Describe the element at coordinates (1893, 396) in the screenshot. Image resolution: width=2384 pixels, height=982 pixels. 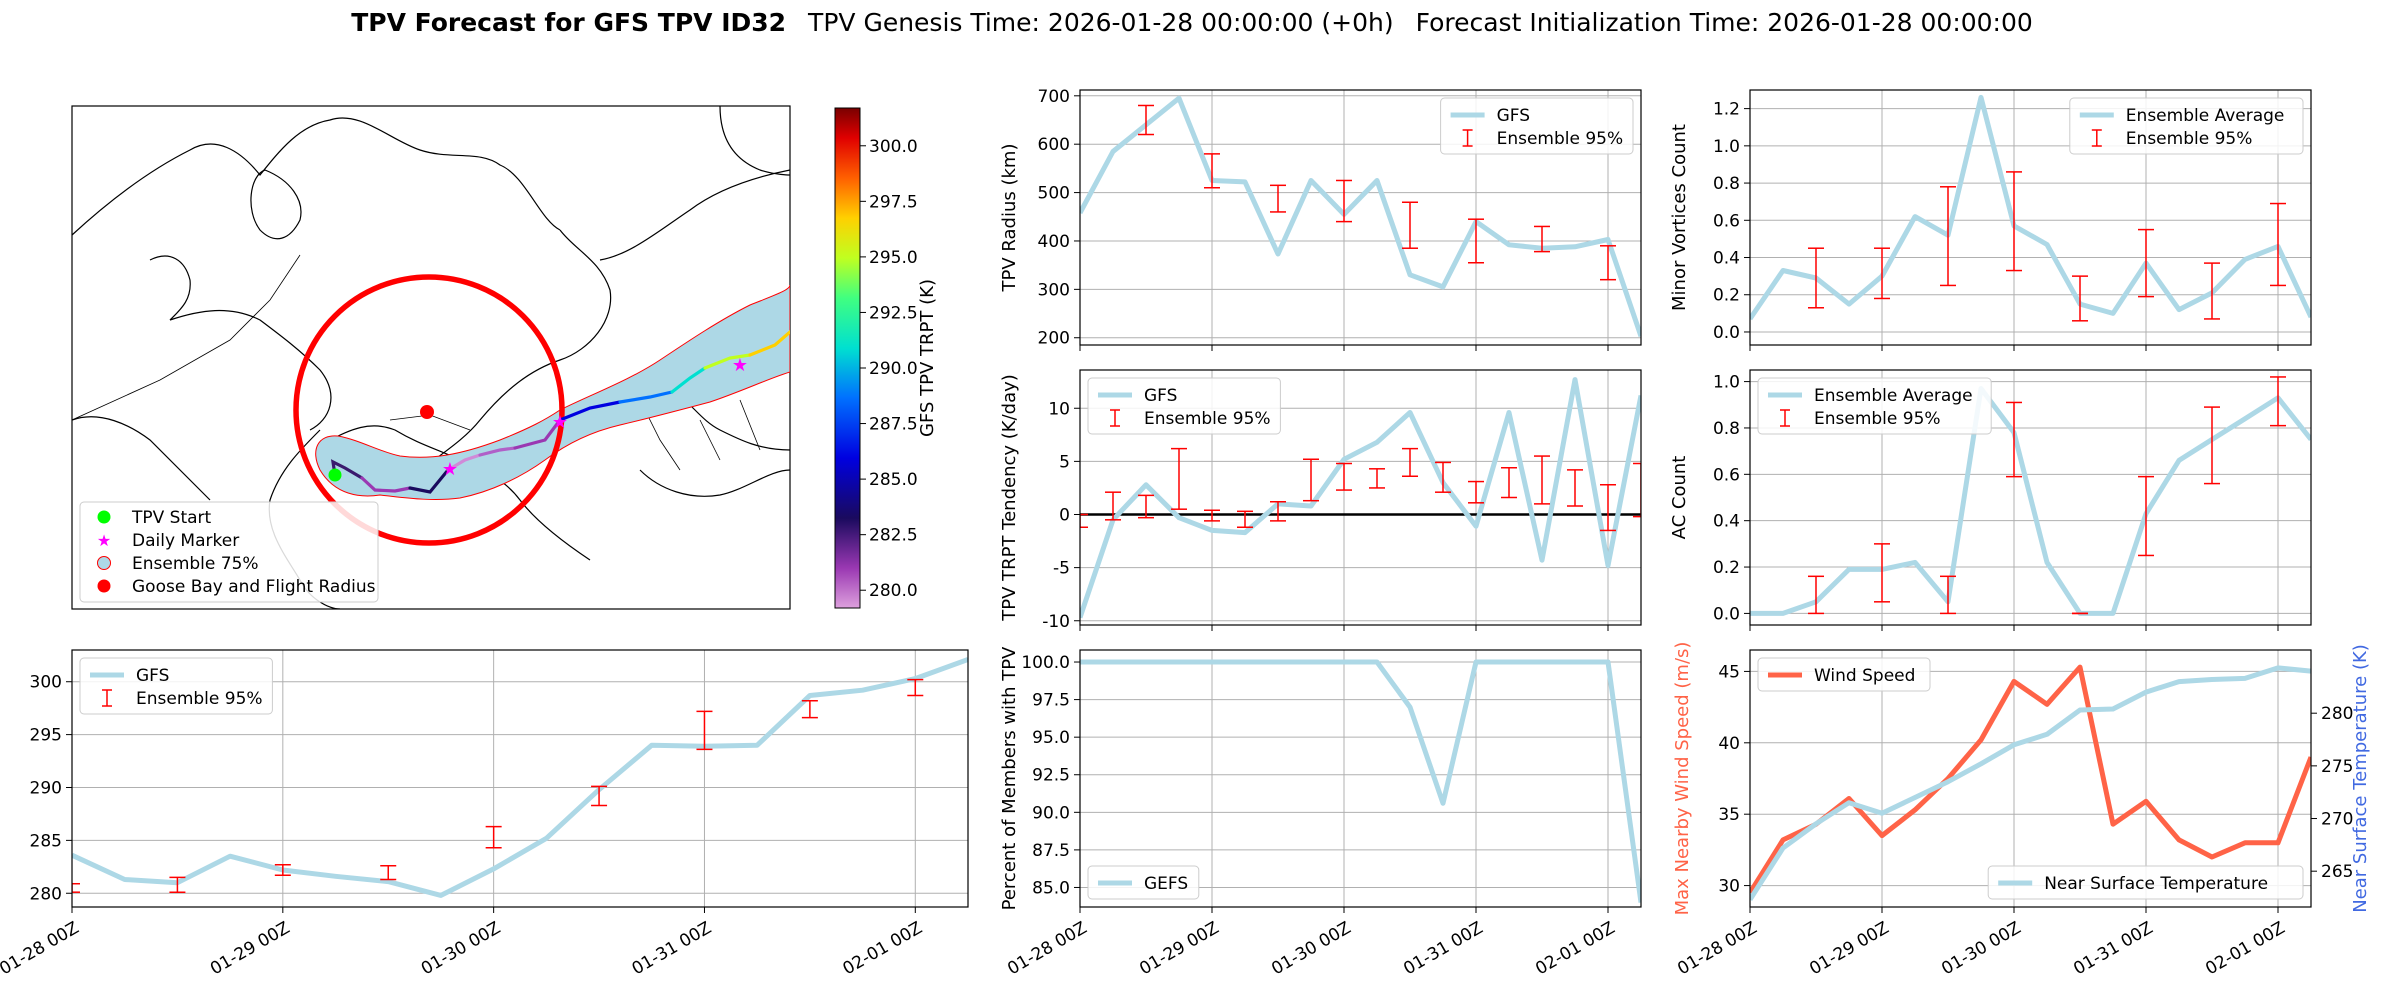
I see `legend-label: Ensemble Average` at that location.